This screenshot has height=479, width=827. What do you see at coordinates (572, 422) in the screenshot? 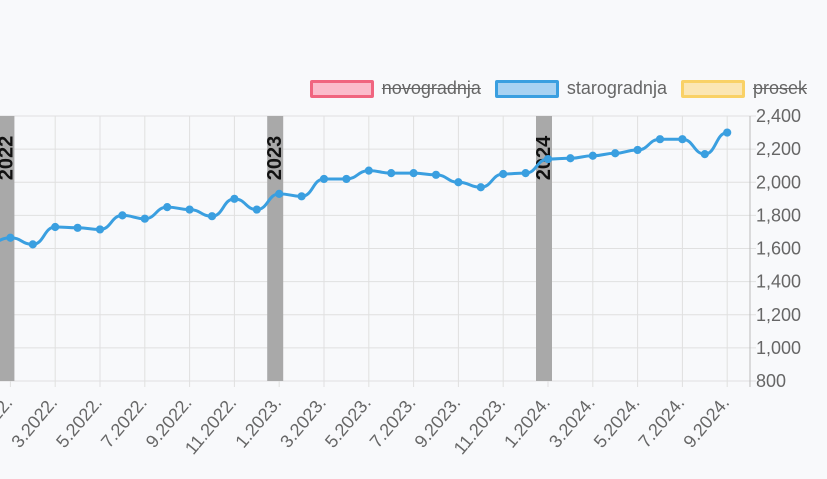
I see `x-tick-label: 3.2024.` at bounding box center [572, 422].